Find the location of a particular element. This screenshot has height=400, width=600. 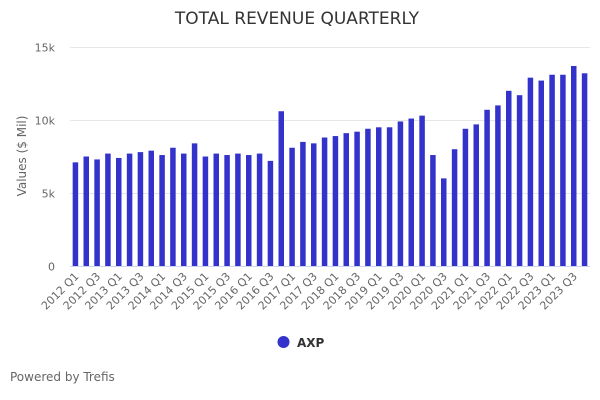

bar-2023-q4 is located at coordinates (584, 169).